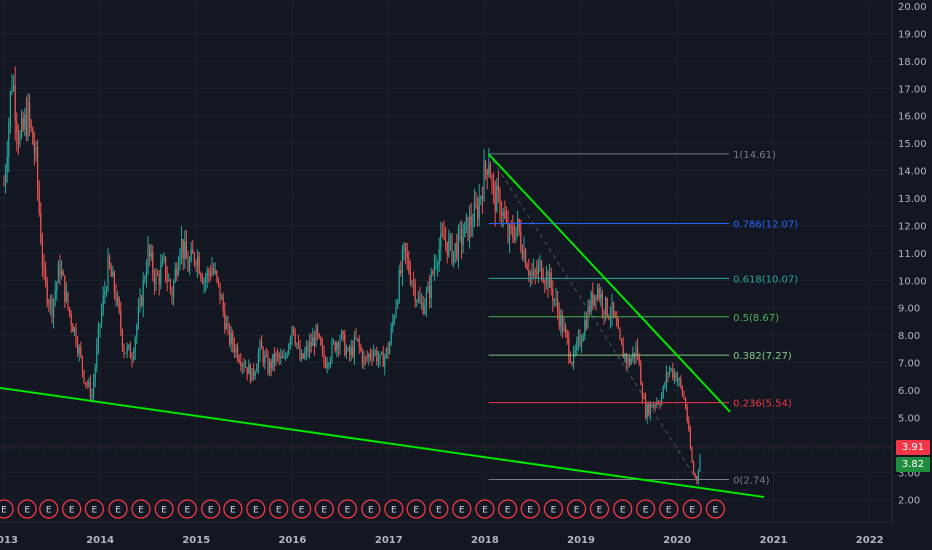 Image resolution: width=932 pixels, height=550 pixels. I want to click on fib-level-label: 1(14.61), so click(754, 155).